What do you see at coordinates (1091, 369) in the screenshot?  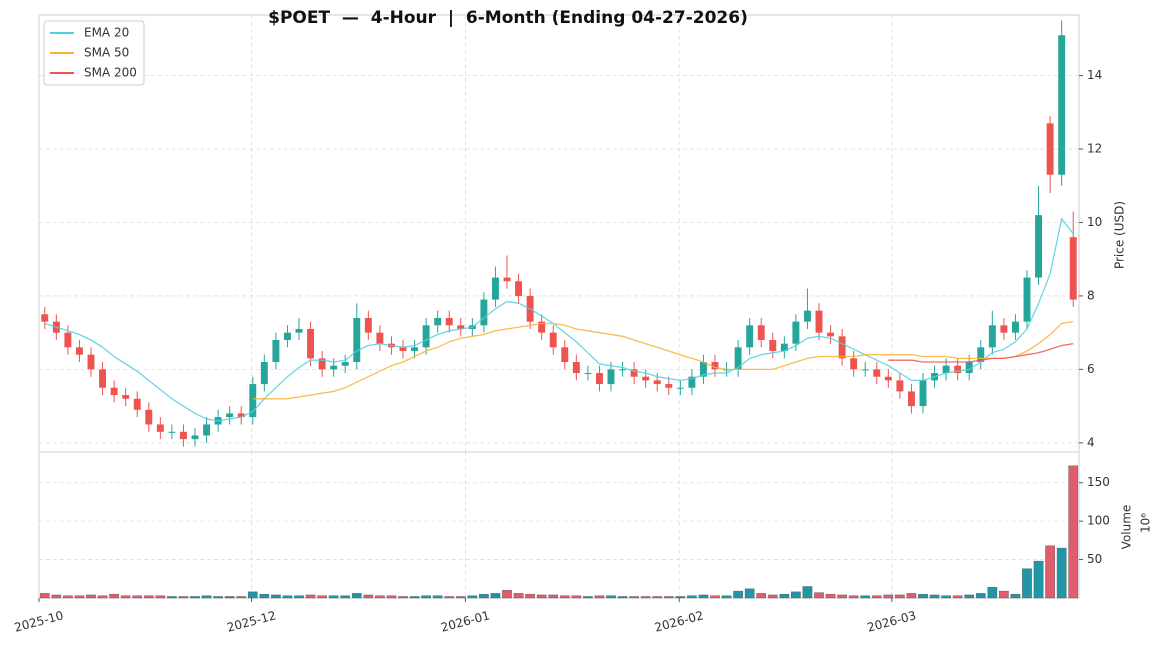 I see `y-tick-label: 6` at bounding box center [1091, 369].